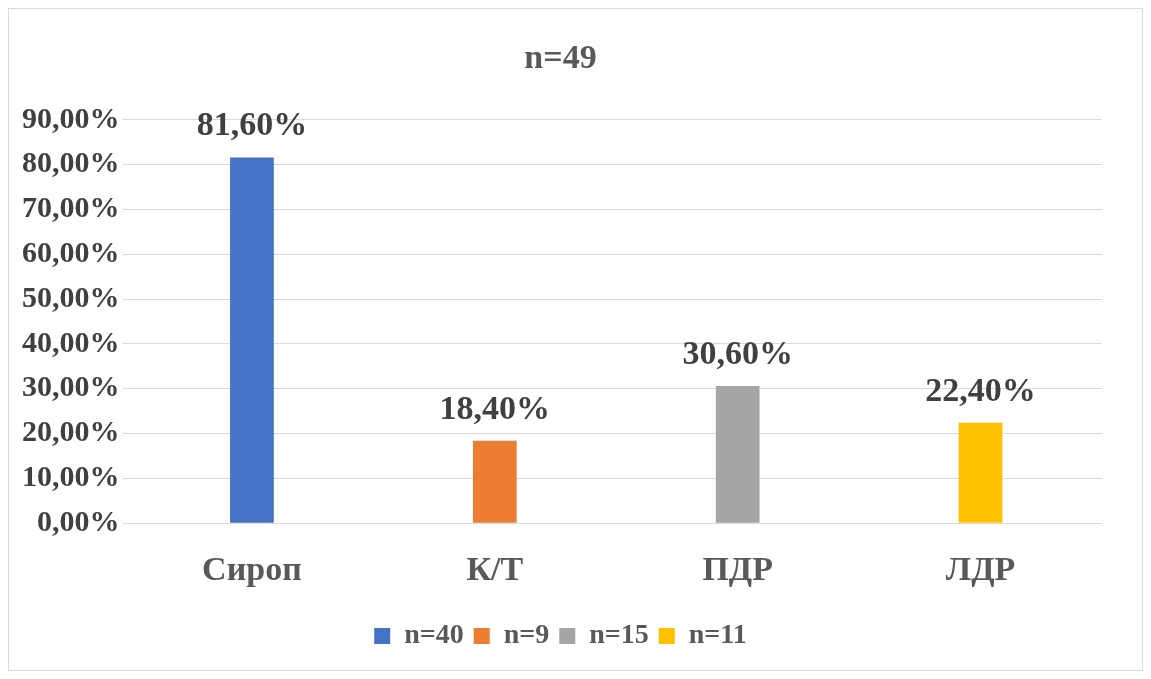 The image size is (1151, 679). What do you see at coordinates (71, 341) in the screenshot?
I see `y-tick-label: 40,00%` at bounding box center [71, 341].